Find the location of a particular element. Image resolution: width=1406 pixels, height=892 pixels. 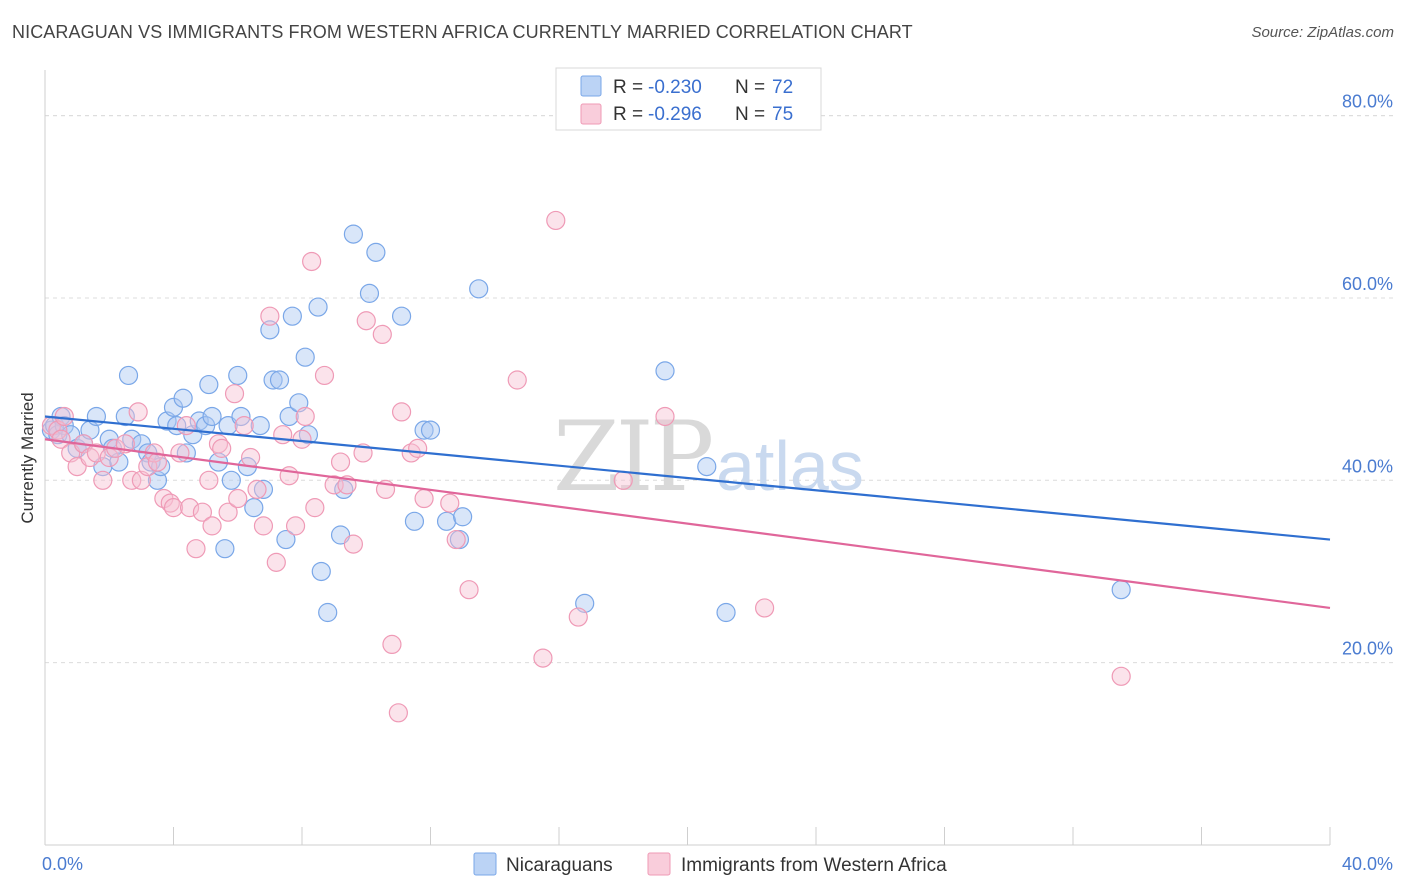

x-tick-label: 40.0% is located at coordinates (1367, 864).